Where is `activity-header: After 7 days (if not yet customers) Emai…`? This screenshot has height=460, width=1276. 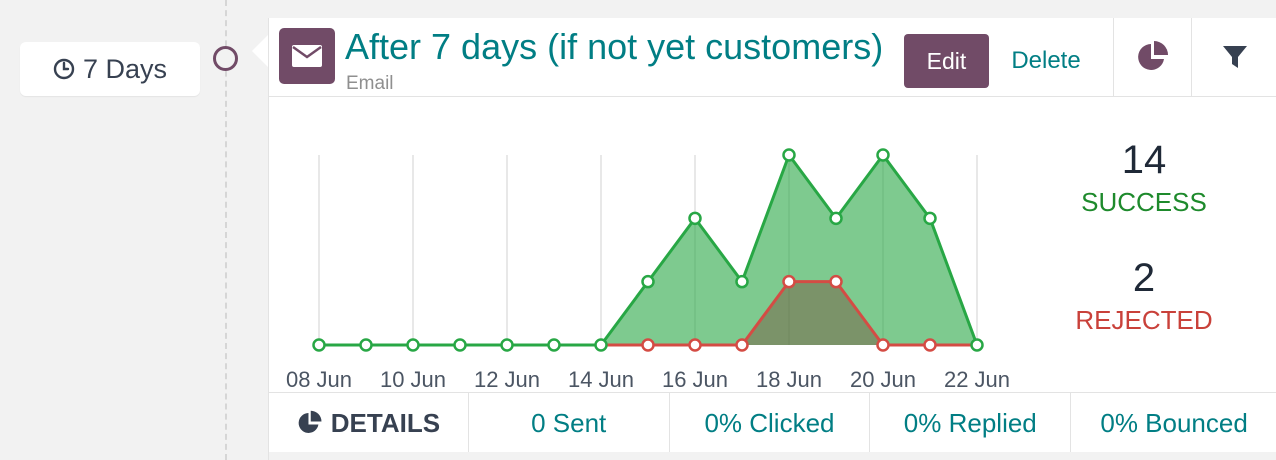 activity-header: After 7 days (if not yet customers) Emai… is located at coordinates (772, 57).